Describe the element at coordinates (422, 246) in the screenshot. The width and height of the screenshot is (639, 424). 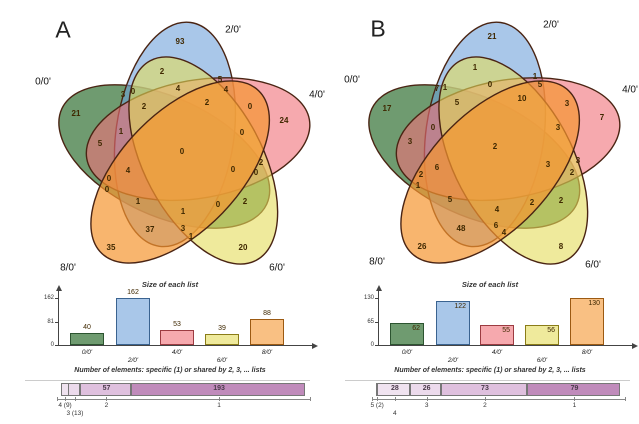
I see `venn-region-count: 26` at that location.